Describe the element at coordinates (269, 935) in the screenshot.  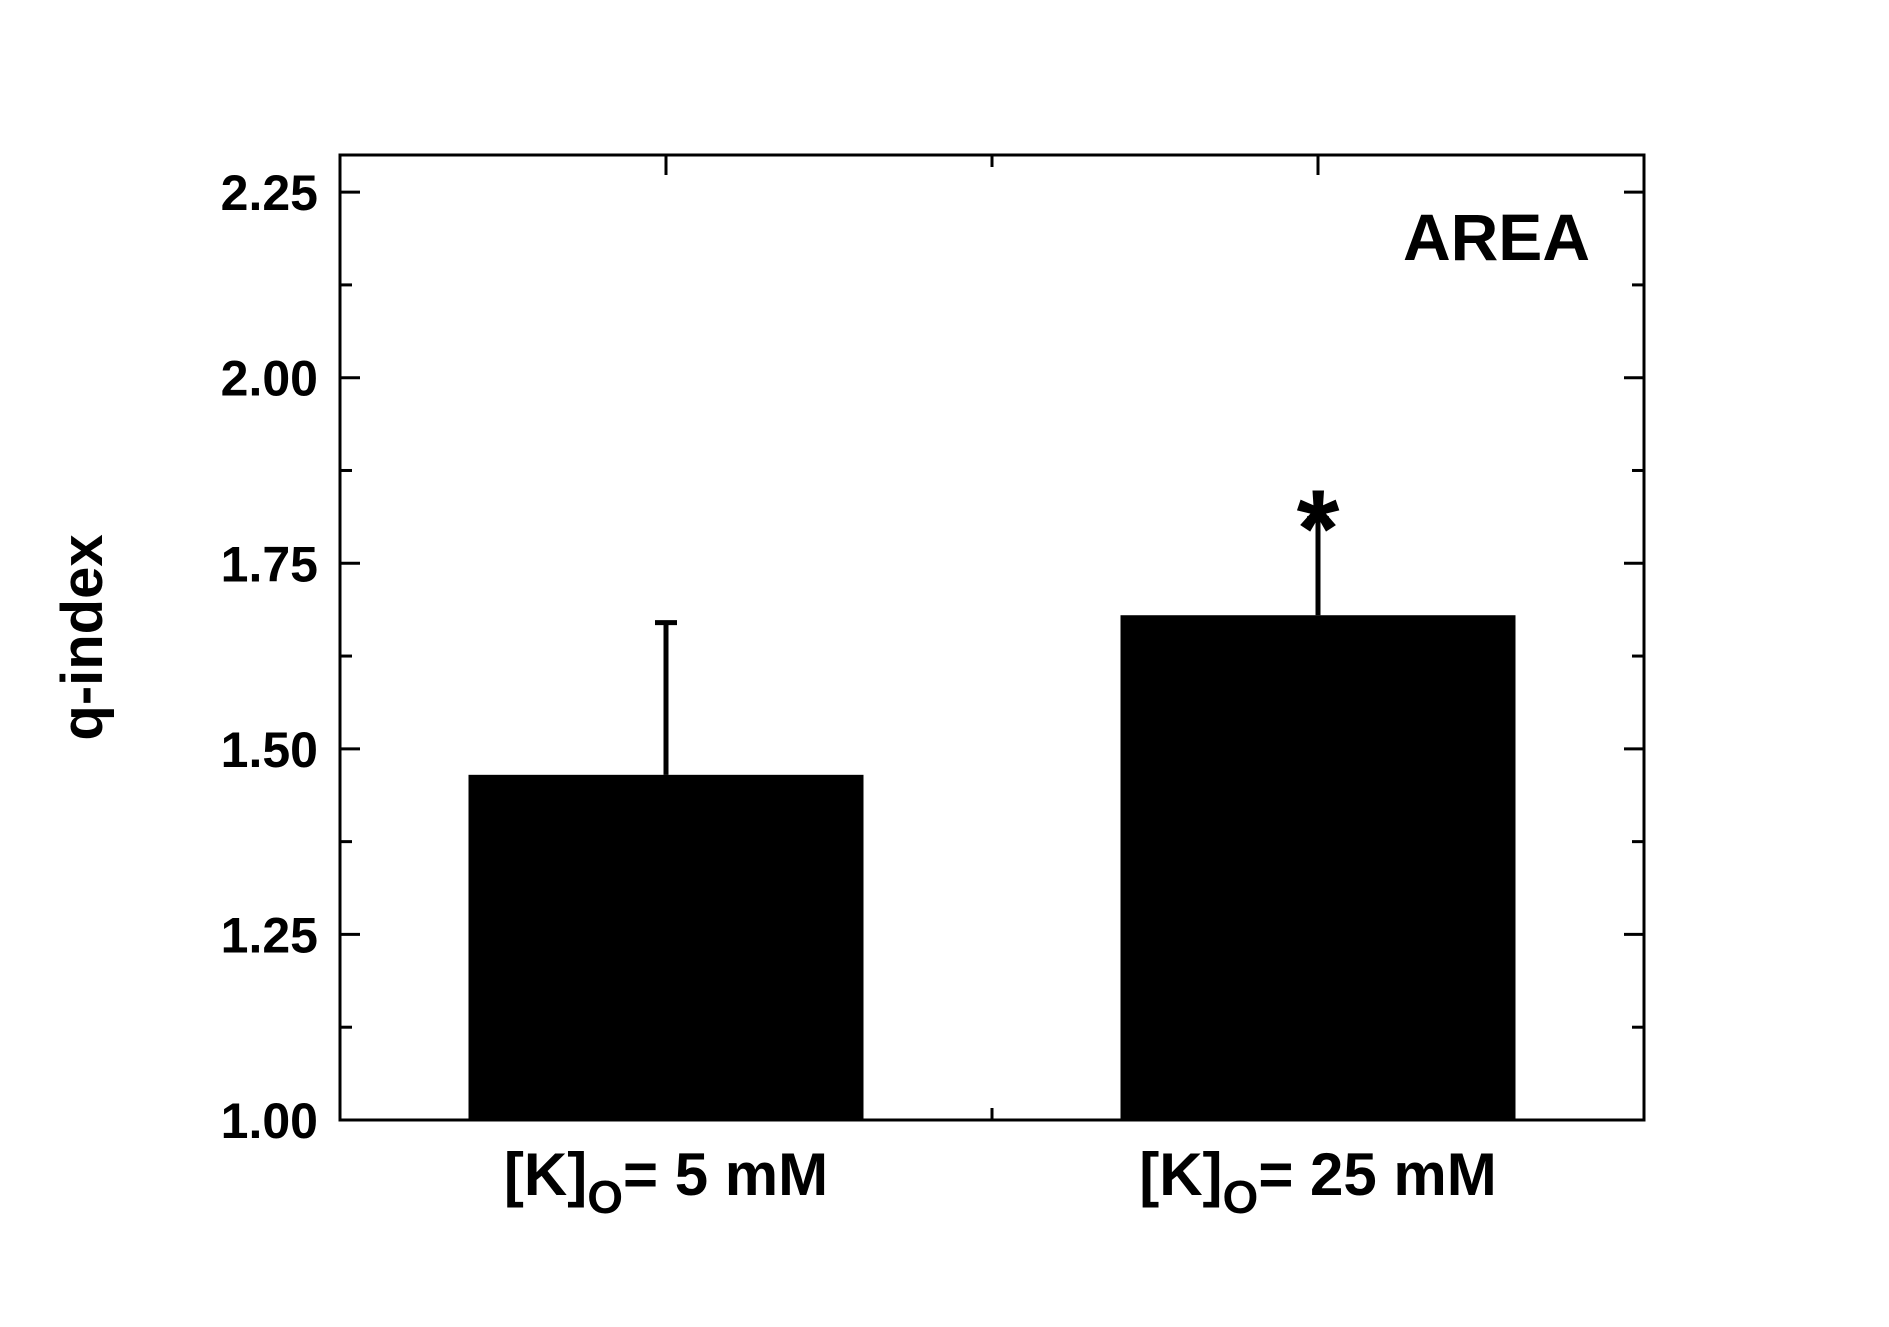
I see `y-tick-label: 1.25` at that location.